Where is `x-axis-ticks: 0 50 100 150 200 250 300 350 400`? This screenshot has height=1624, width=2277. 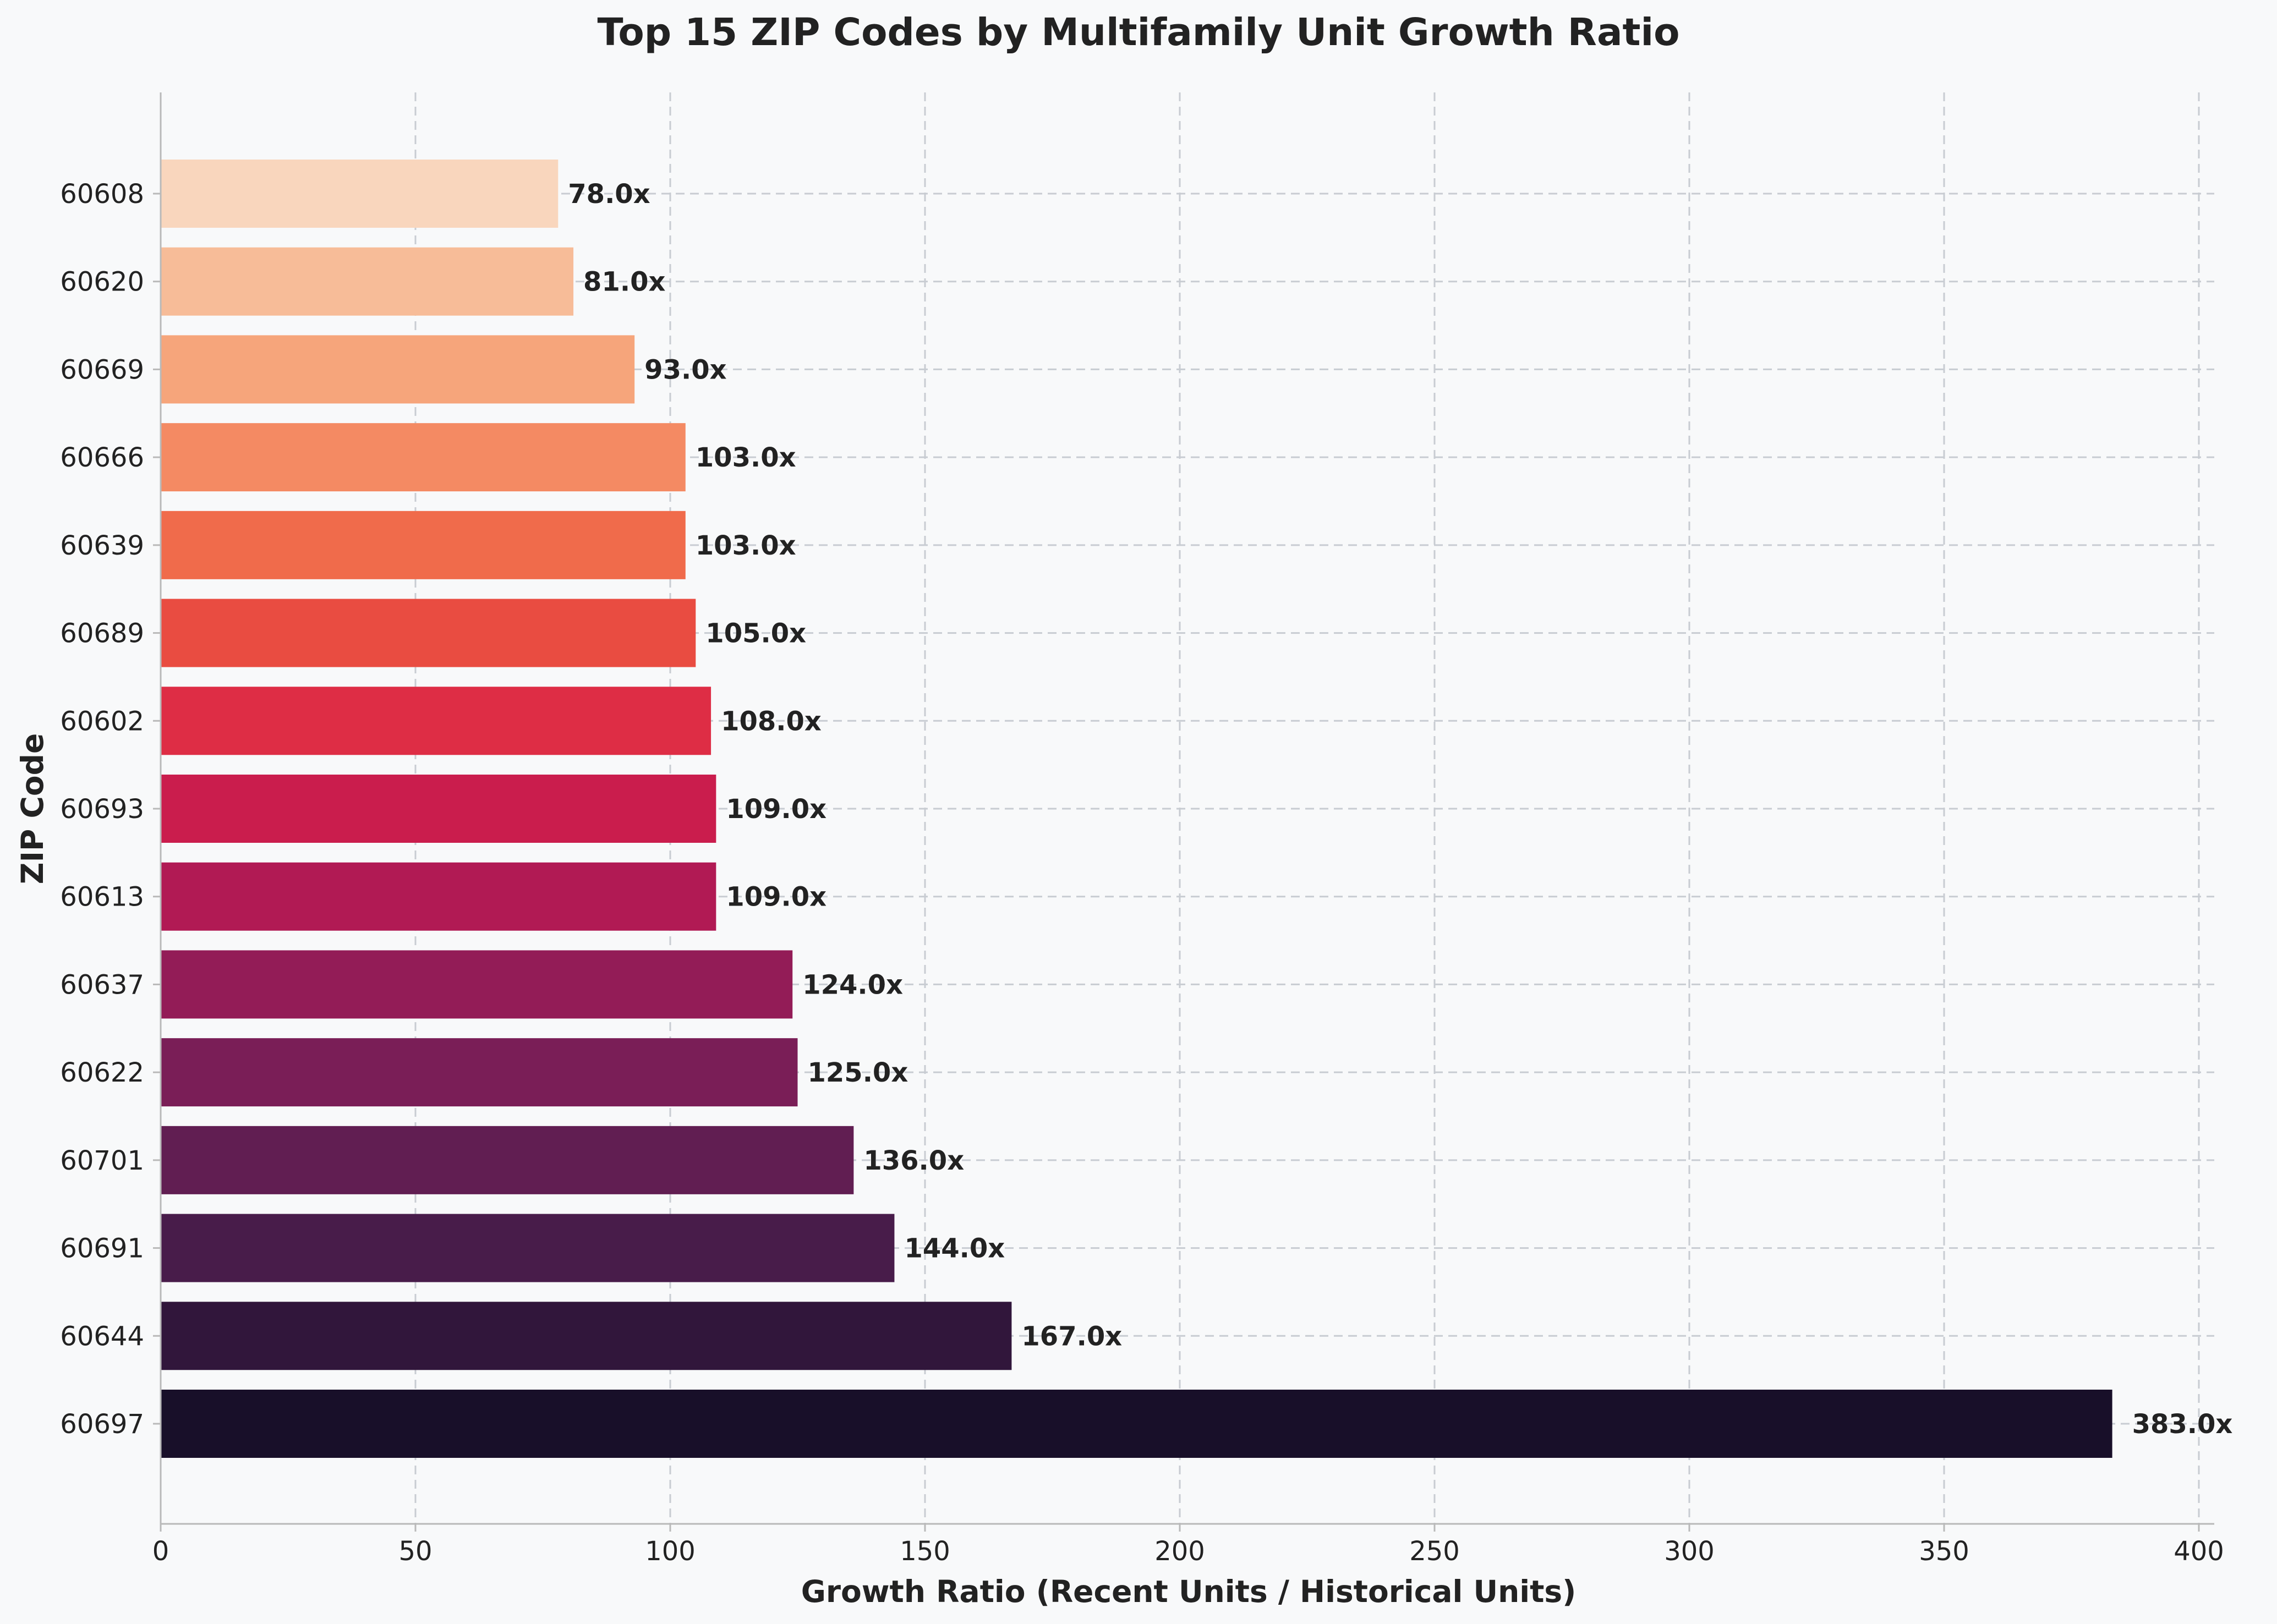 x-axis-ticks: 0 50 100 150 200 250 300 350 400 is located at coordinates (1188, 1545).